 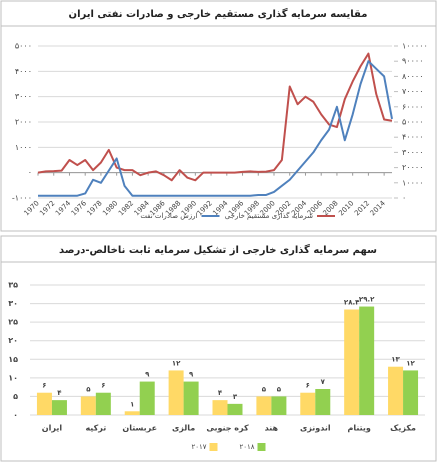 I want to click on x-tick-label: ایران, so click(x=52, y=428).